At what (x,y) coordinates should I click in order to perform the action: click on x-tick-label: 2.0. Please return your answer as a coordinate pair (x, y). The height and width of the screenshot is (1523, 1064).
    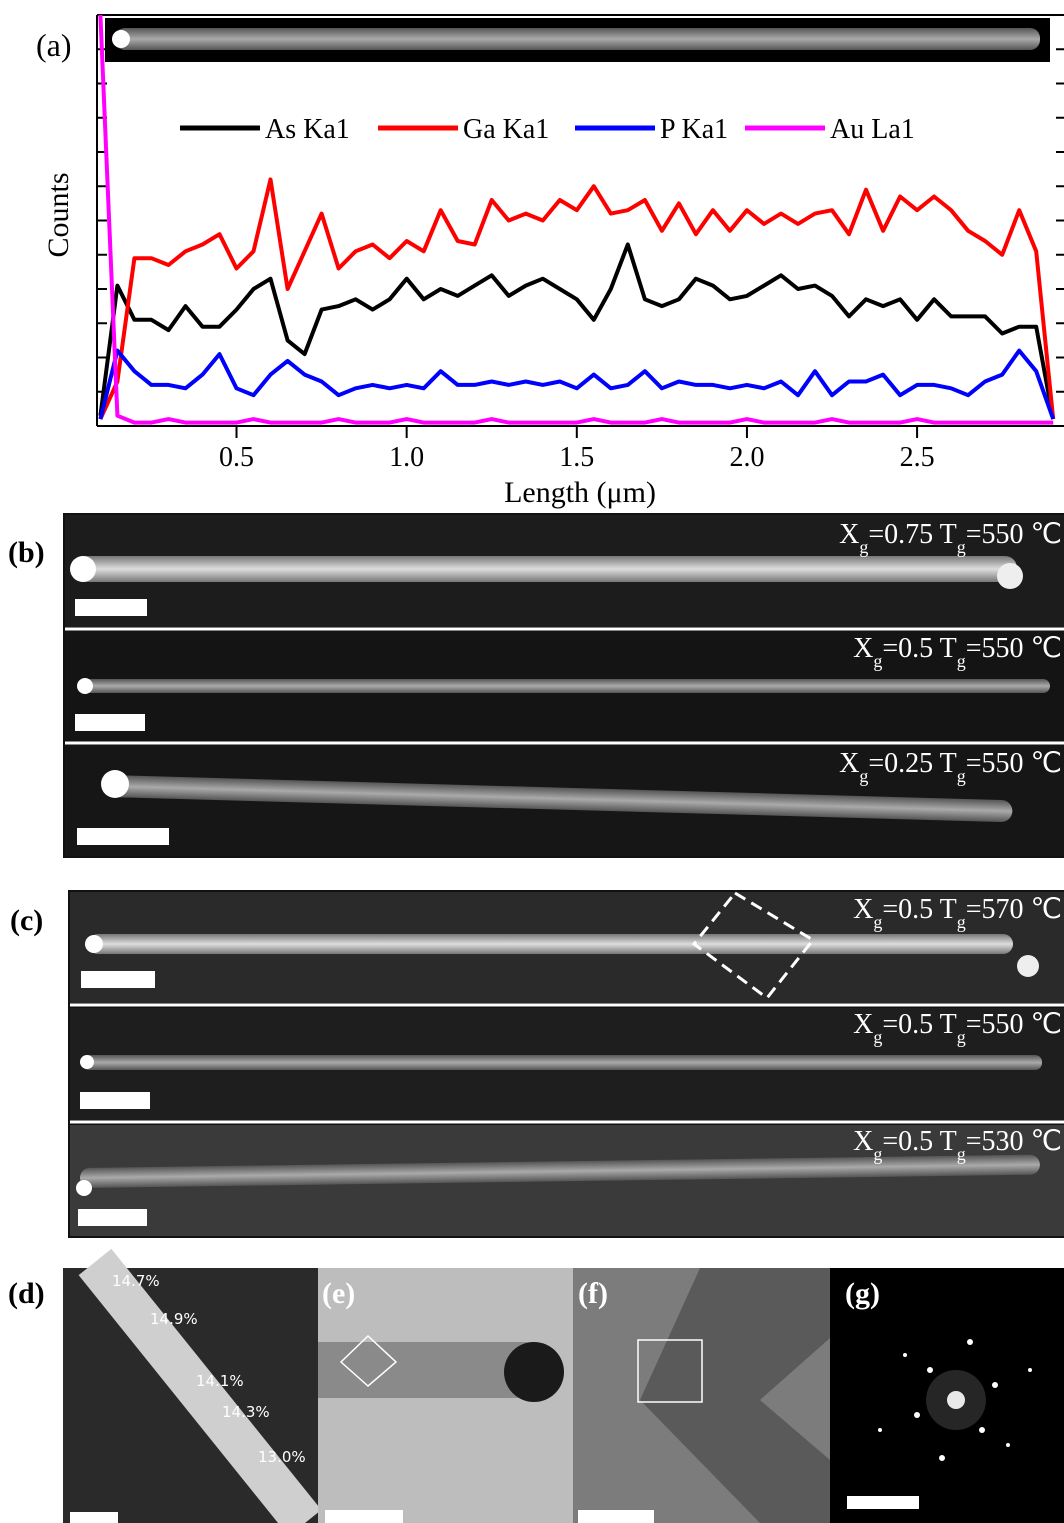
    Looking at the image, I should click on (746, 457).